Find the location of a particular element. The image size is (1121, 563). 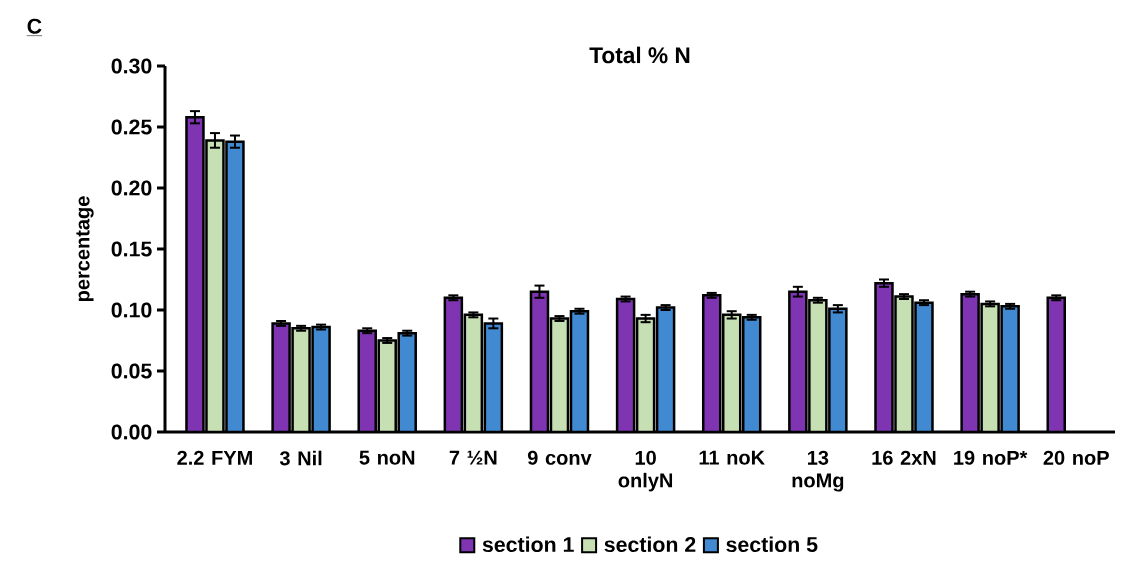

x-tick-label: 16 2xN is located at coordinates (904, 457).